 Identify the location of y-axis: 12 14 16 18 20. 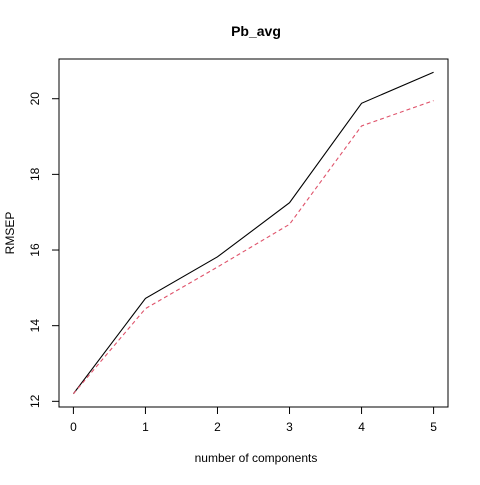
(43, 250).